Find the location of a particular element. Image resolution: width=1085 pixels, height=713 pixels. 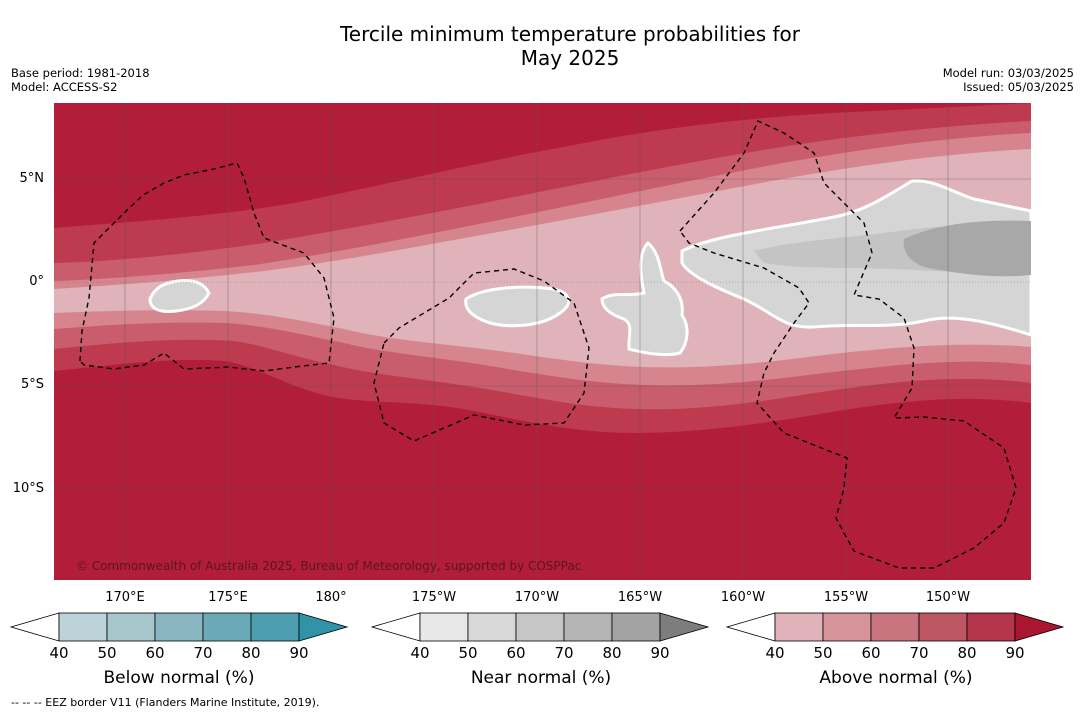

cb-below-tick-90: 90 is located at coordinates (299, 653).